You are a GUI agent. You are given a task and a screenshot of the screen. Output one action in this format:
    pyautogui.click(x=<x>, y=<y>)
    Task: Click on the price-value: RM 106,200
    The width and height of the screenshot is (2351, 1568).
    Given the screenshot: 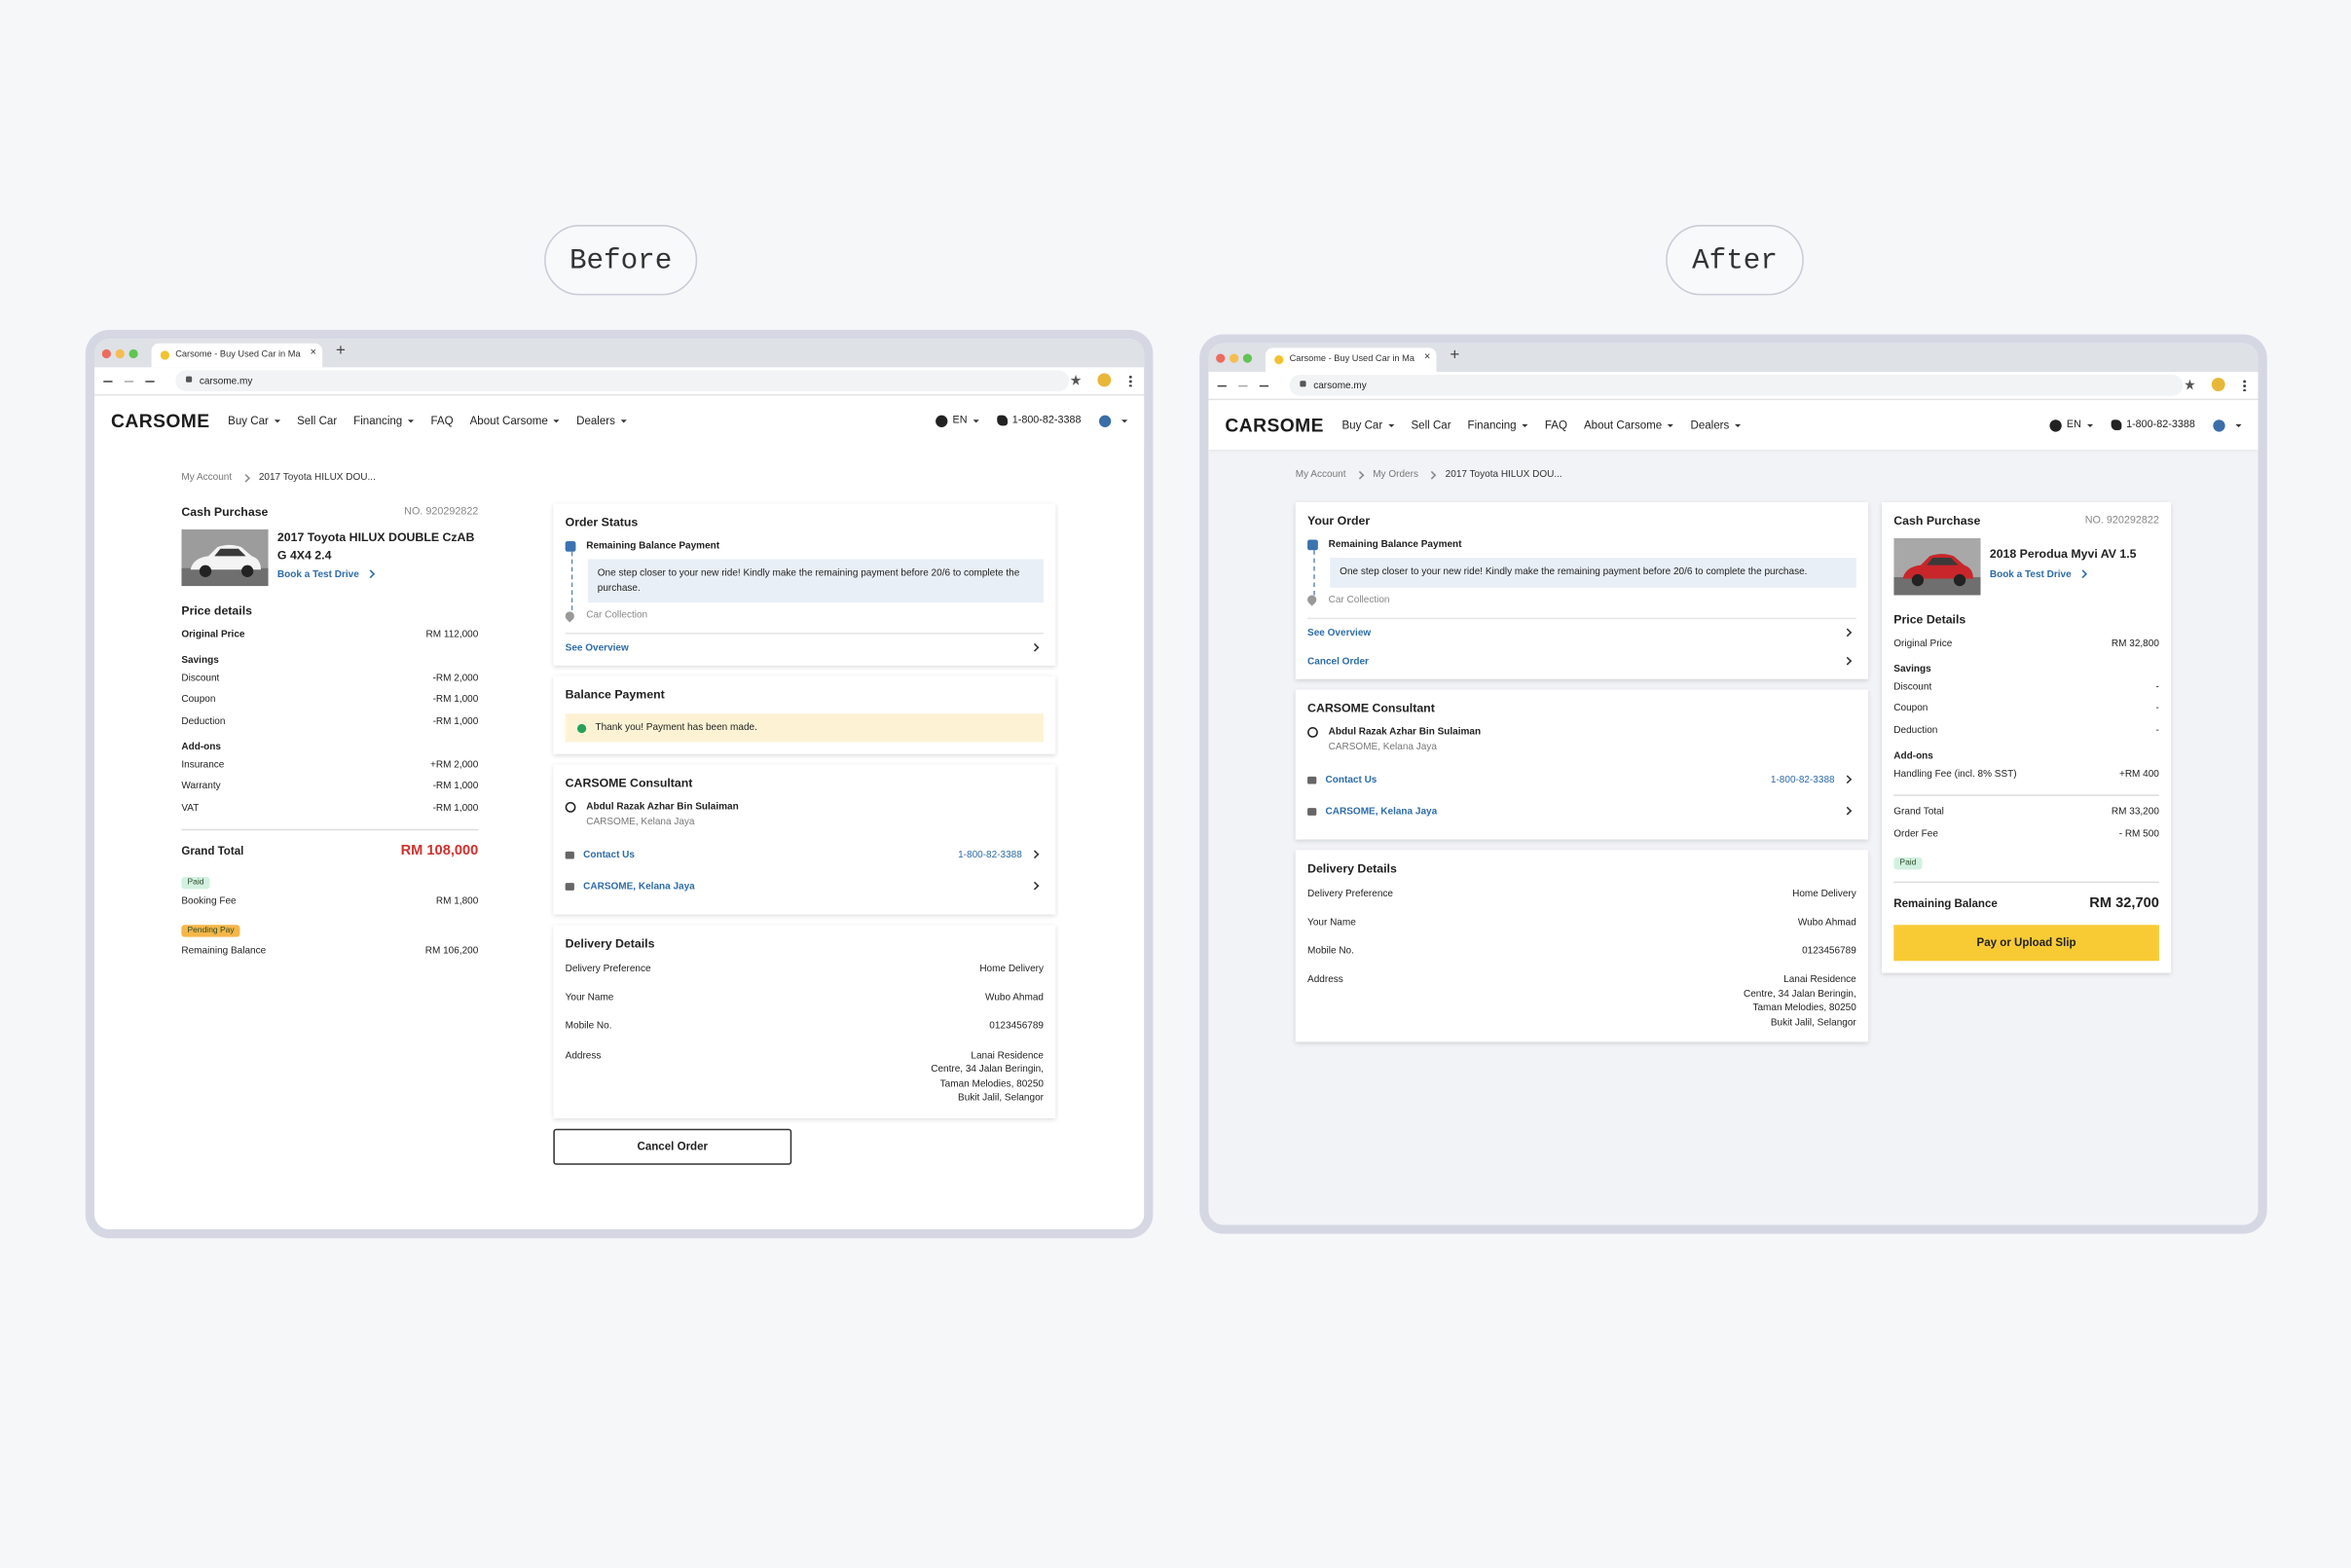 What is the action you would take?
    pyautogui.click(x=452, y=951)
    